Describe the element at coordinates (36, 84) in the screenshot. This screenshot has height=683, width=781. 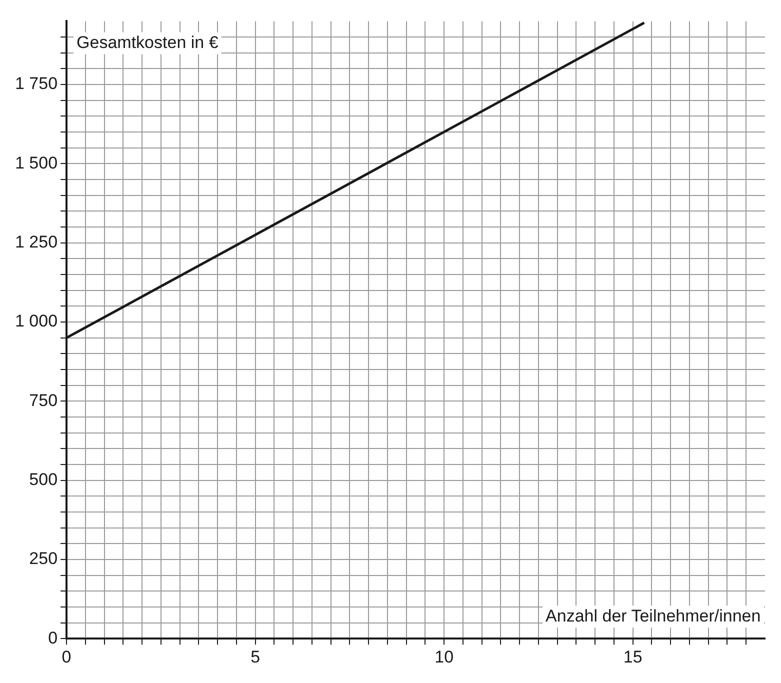
I see `y-tick-label: 1 750` at that location.